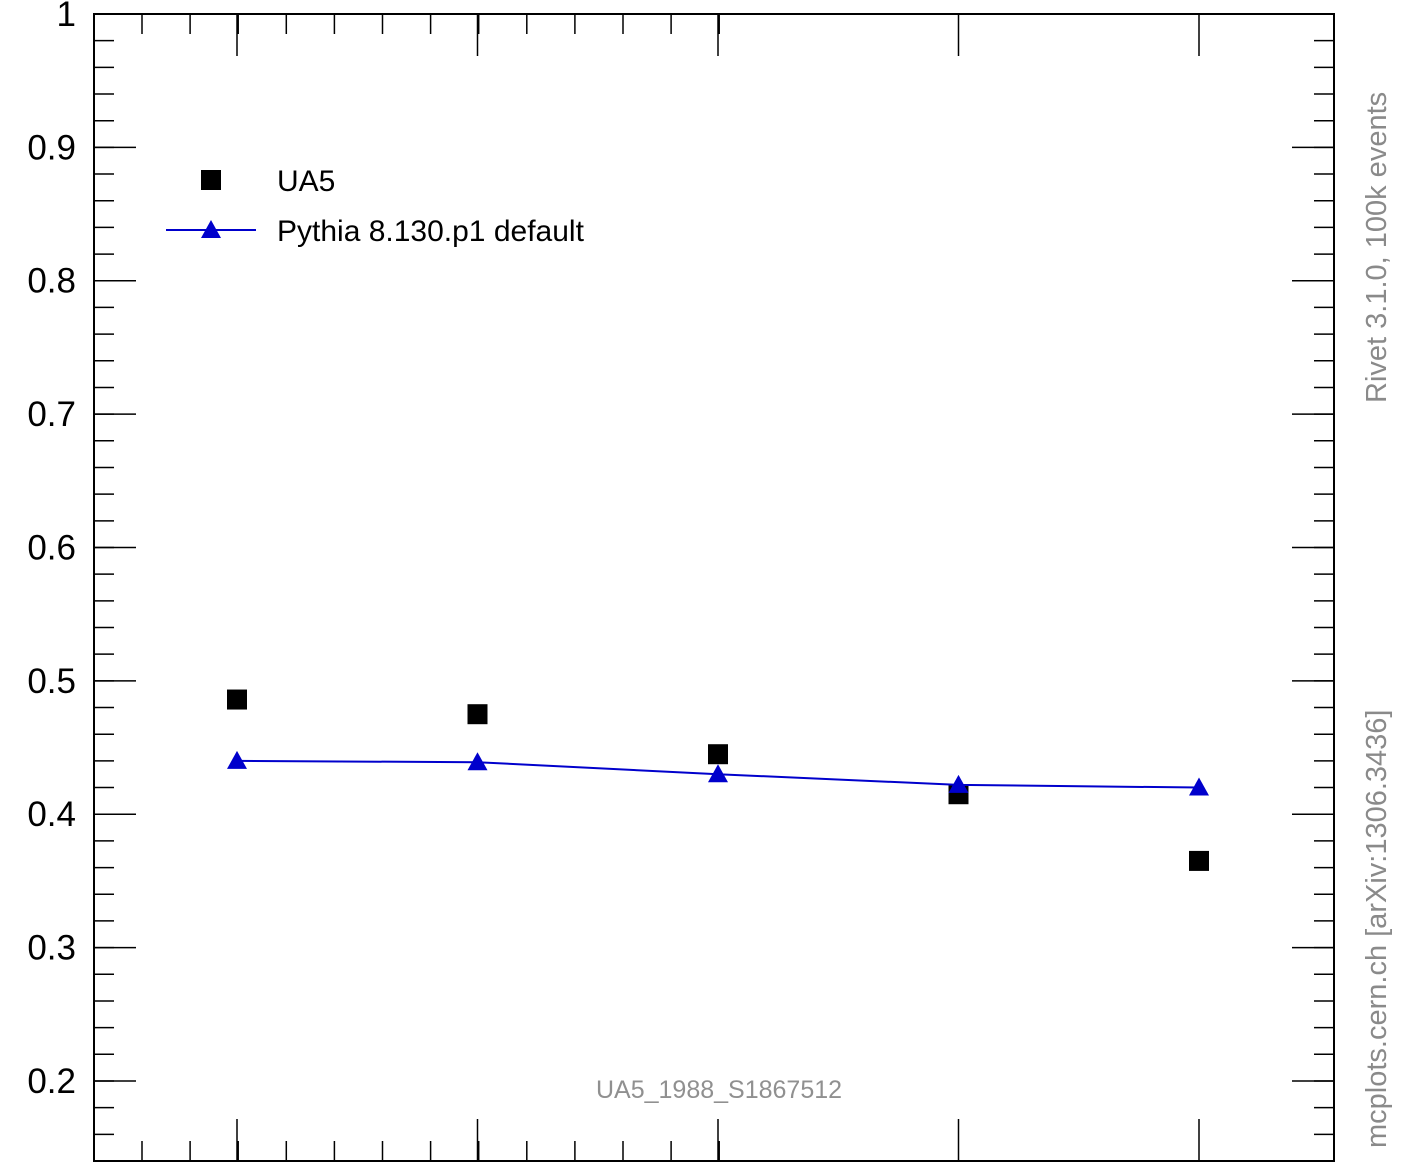  Describe the element at coordinates (211, 180) in the screenshot. I see `legend-marker-ua5` at that location.